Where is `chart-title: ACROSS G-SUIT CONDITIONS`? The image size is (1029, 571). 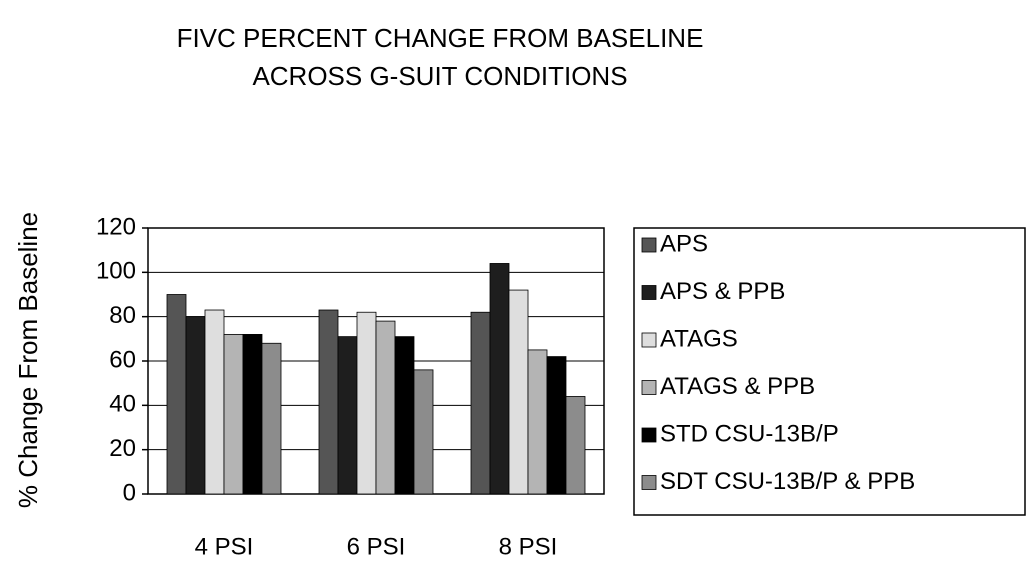
chart-title: ACROSS G-SUIT CONDITIONS is located at coordinates (439, 76).